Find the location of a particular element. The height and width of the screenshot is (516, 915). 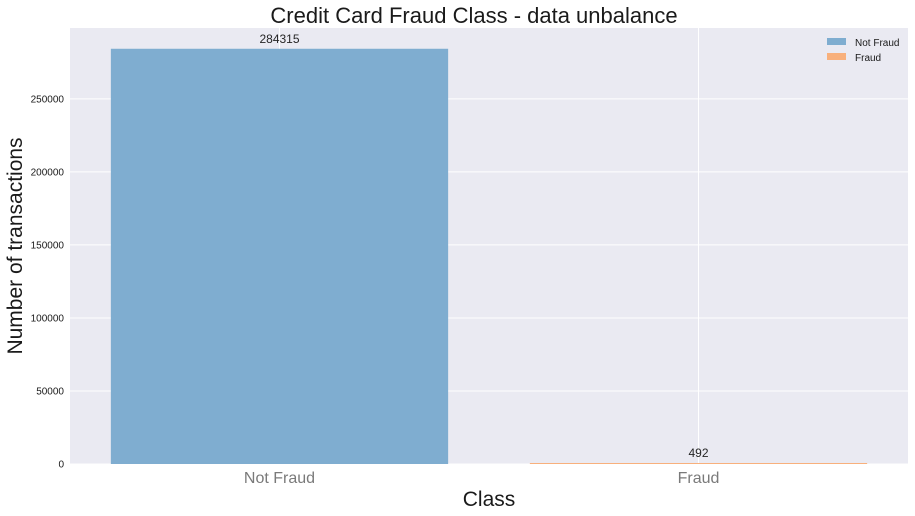

bar-fraud is located at coordinates (698, 463).